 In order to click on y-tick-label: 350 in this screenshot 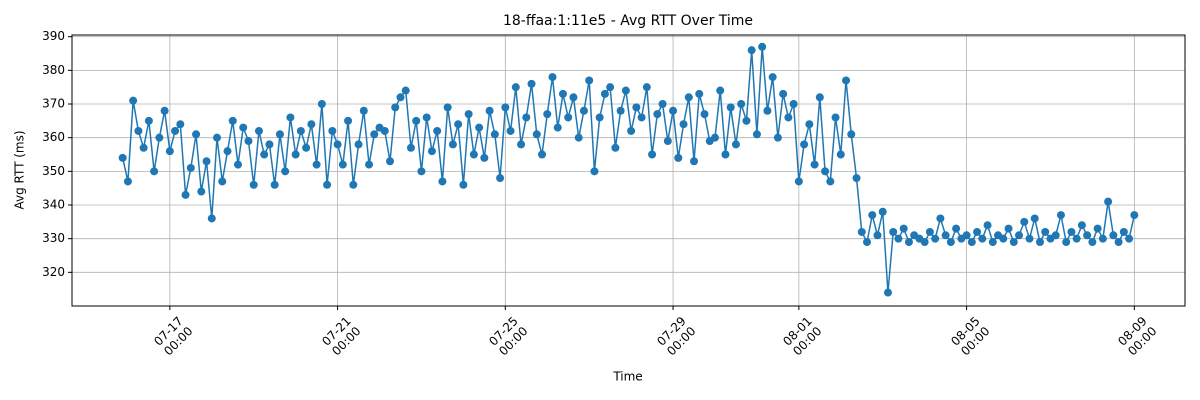, I will do `click(53, 171)`.